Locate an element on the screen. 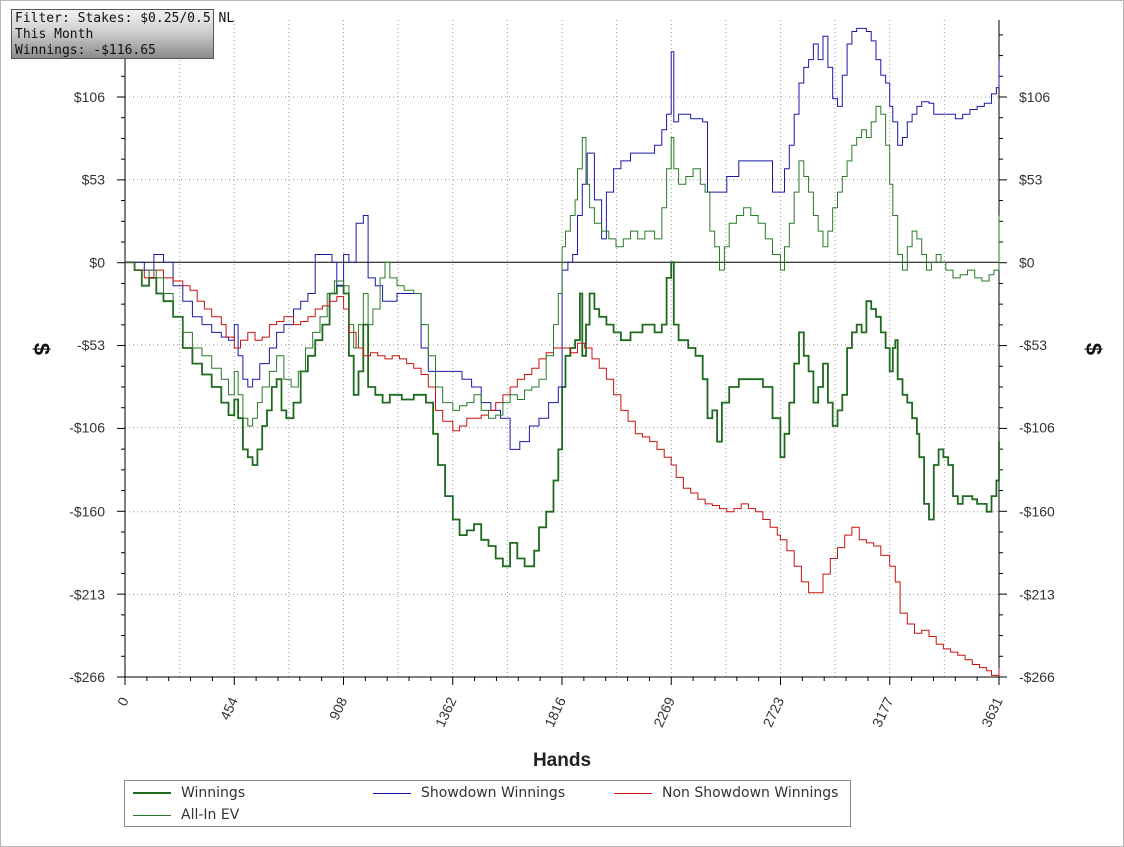  x-tick-label: 1362 is located at coordinates (446, 711).